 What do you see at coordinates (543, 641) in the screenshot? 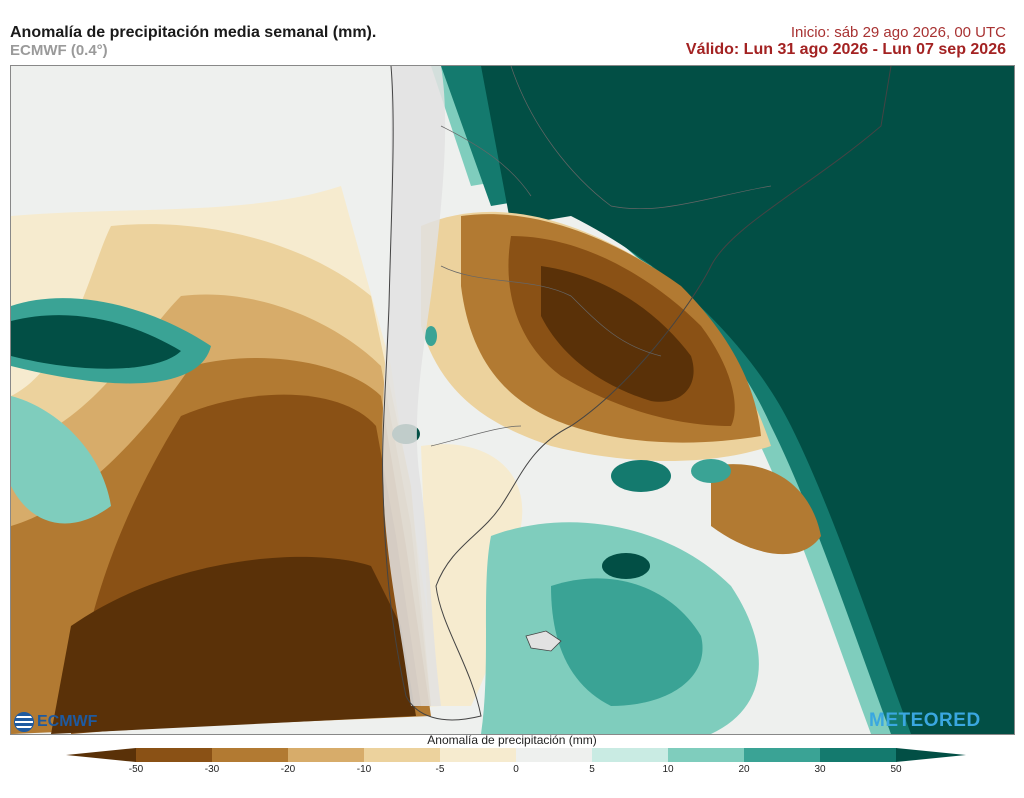
I see `falkland-islands` at bounding box center [543, 641].